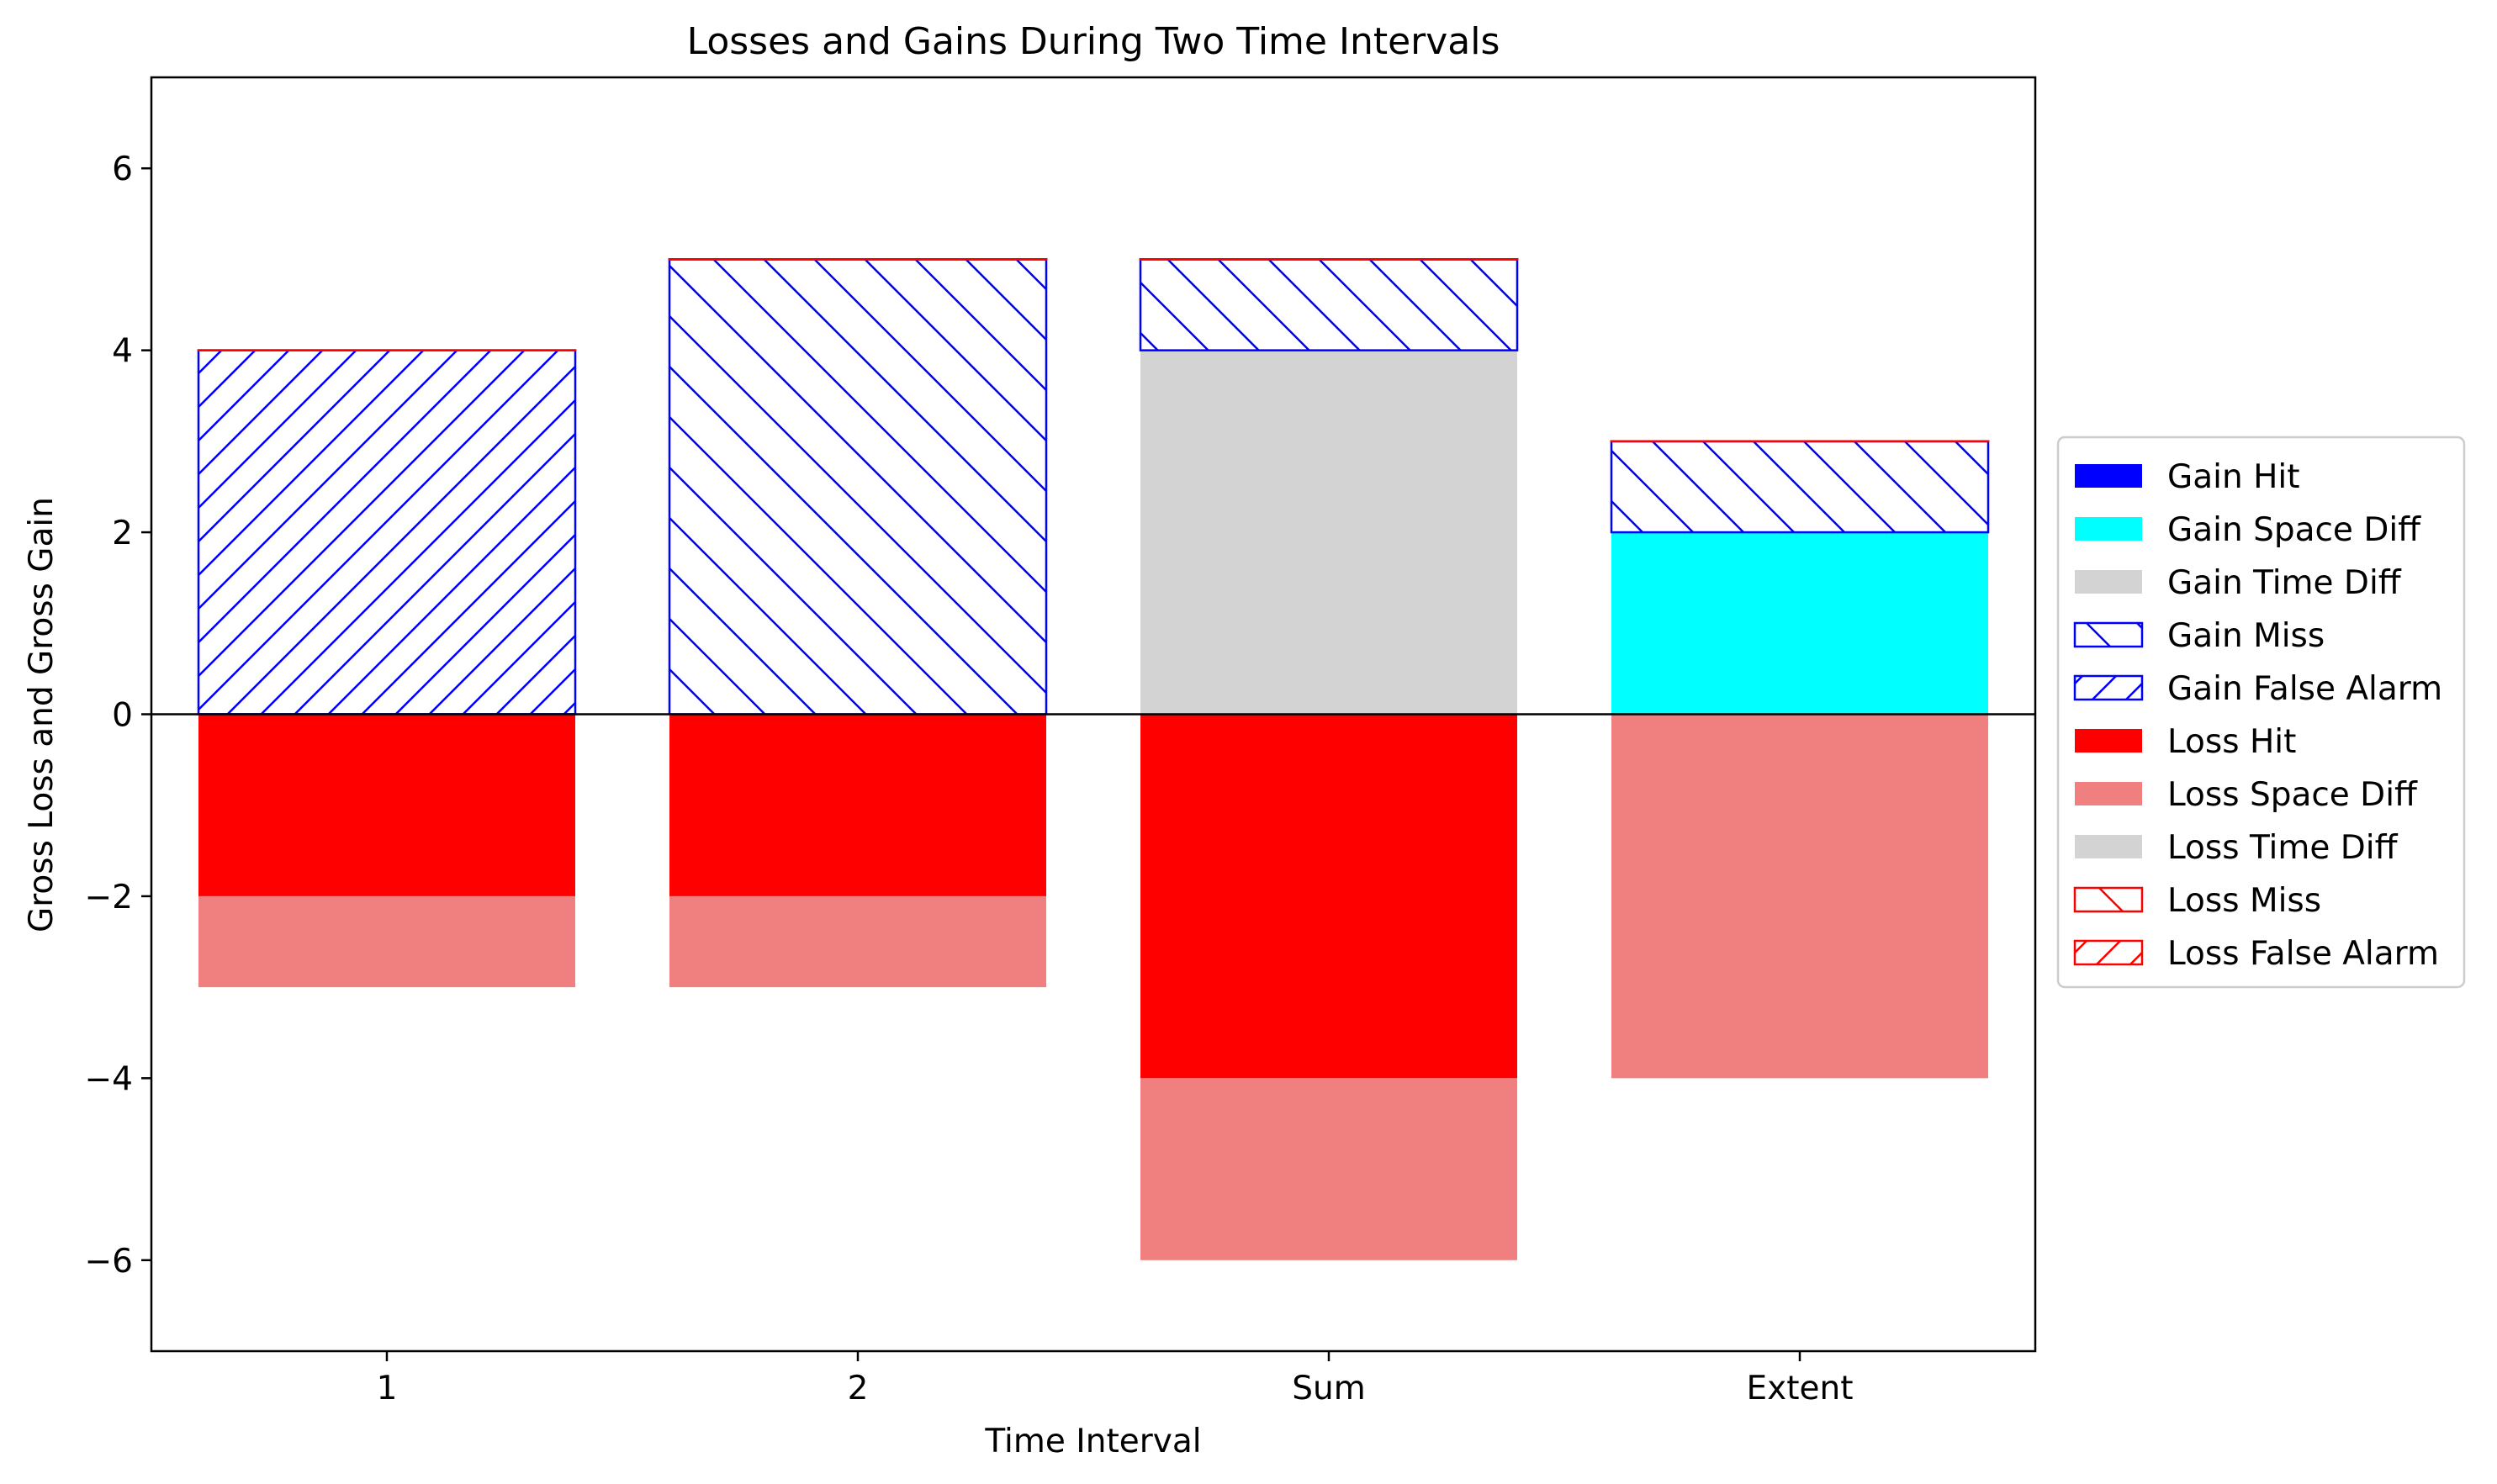 This screenshot has width=2497, height=1484. I want to click on bar-loss-space-diff-extent, so click(1799, 897).